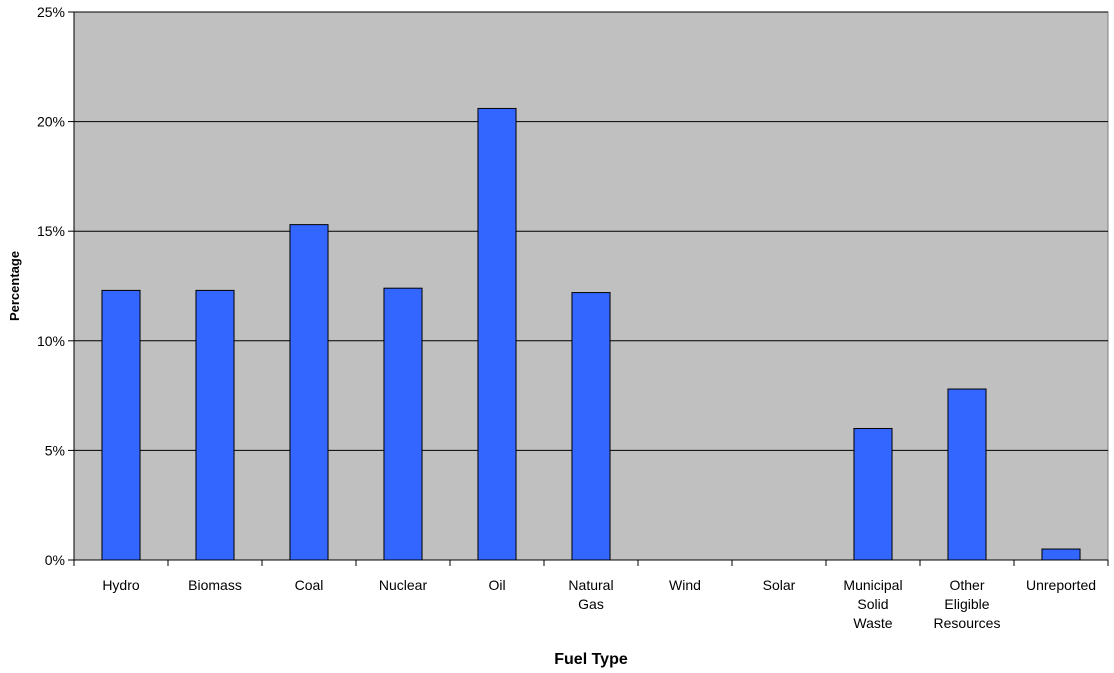 Image resolution: width=1114 pixels, height=673 pixels. I want to click on x-tick-label: Municipal Solid Waste, so click(872, 604).